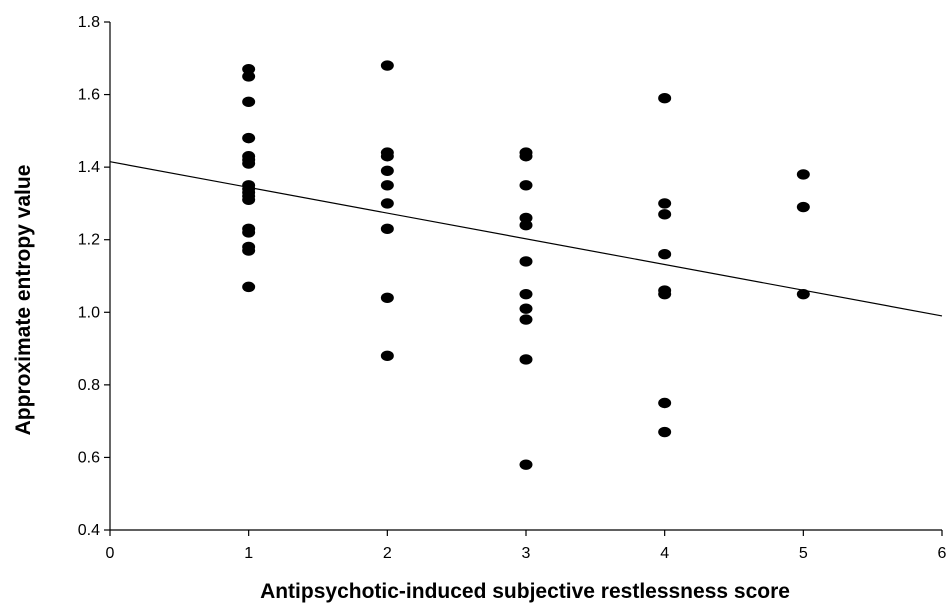 The height and width of the screenshot is (606, 948). Describe the element at coordinates (803, 553) in the screenshot. I see `x-tick-label: 5` at that location.